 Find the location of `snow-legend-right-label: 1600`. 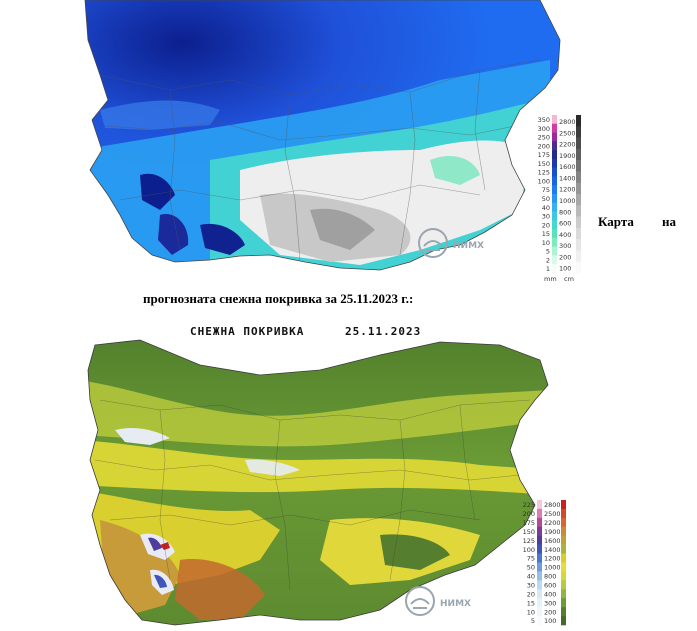

snow-legend-right-label: 1600 is located at coordinates (552, 541).